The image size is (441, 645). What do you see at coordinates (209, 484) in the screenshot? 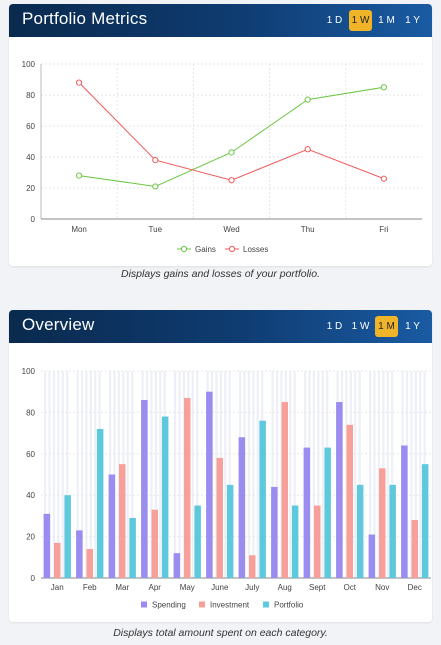
I see `bar-spending-june` at bounding box center [209, 484].